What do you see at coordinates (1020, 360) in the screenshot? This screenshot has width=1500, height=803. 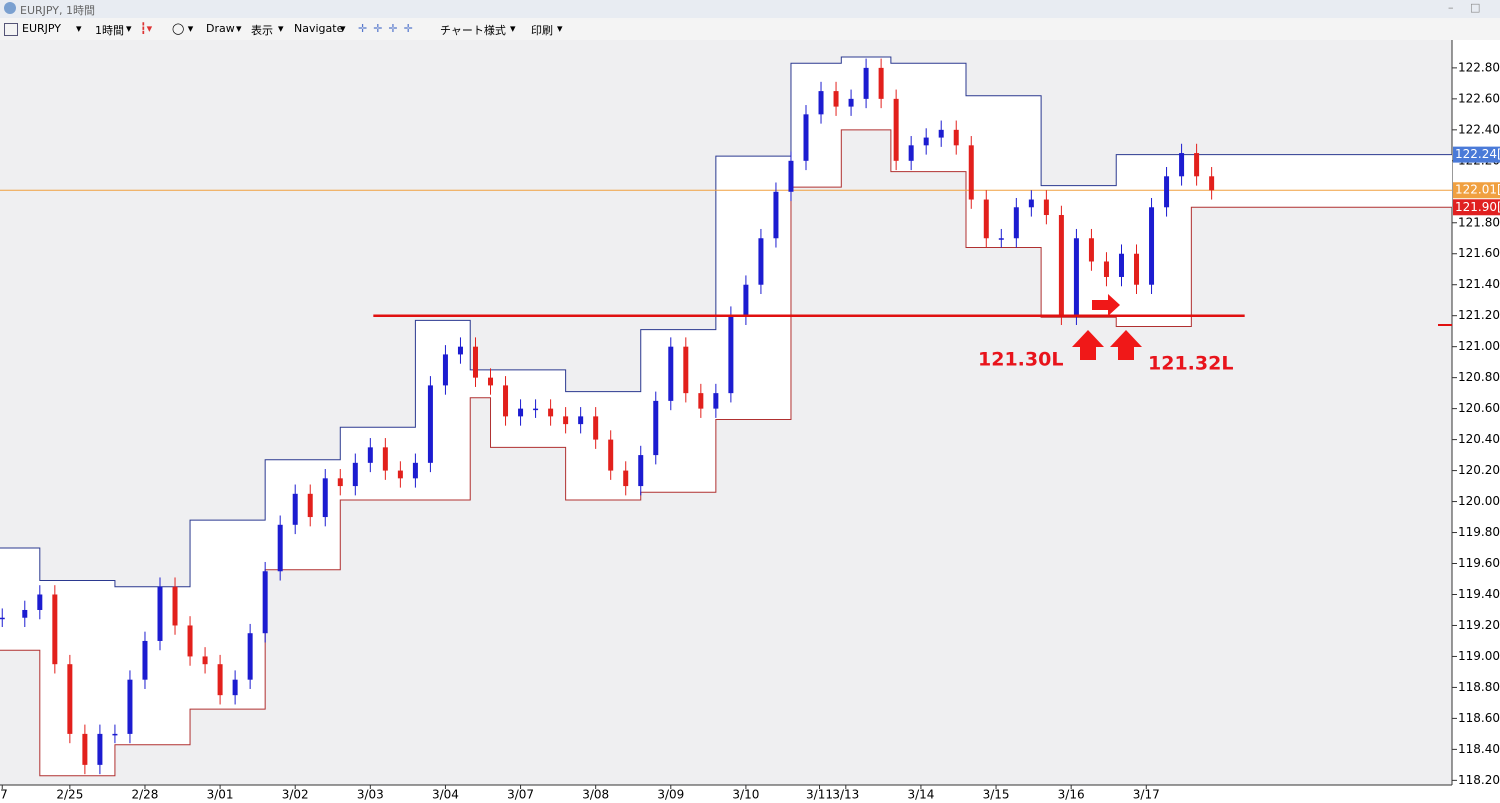 I see `annotation: 121.30L` at bounding box center [1020, 360].